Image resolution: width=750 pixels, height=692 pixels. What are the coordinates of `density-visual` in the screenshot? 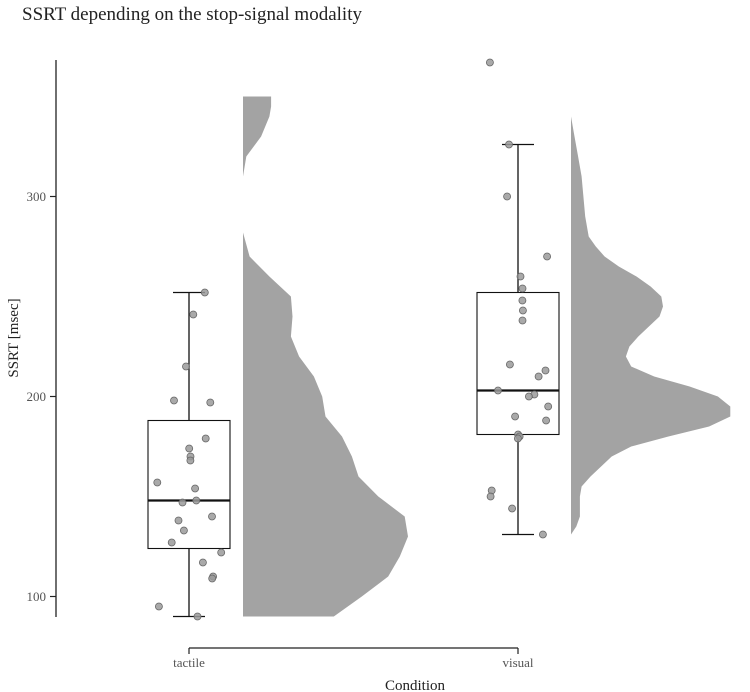 It's located at (651, 298).